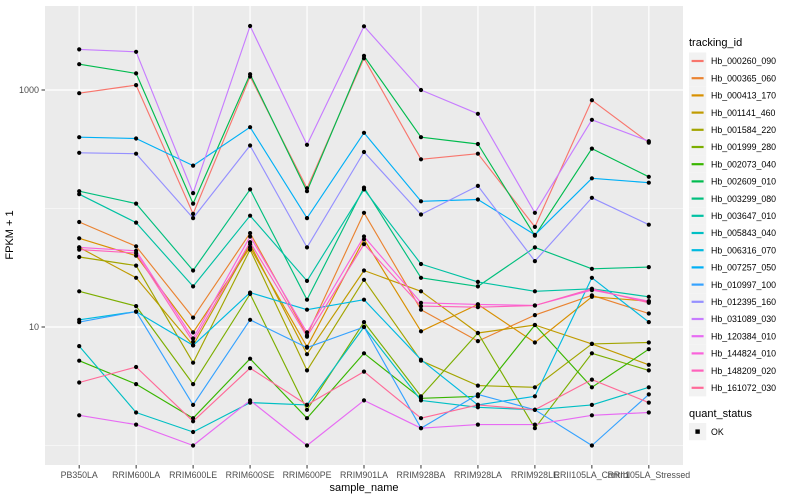 The width and height of the screenshot is (800, 500). What do you see at coordinates (363, 488) in the screenshot?
I see `x-axis-title: sample_name` at bounding box center [363, 488].